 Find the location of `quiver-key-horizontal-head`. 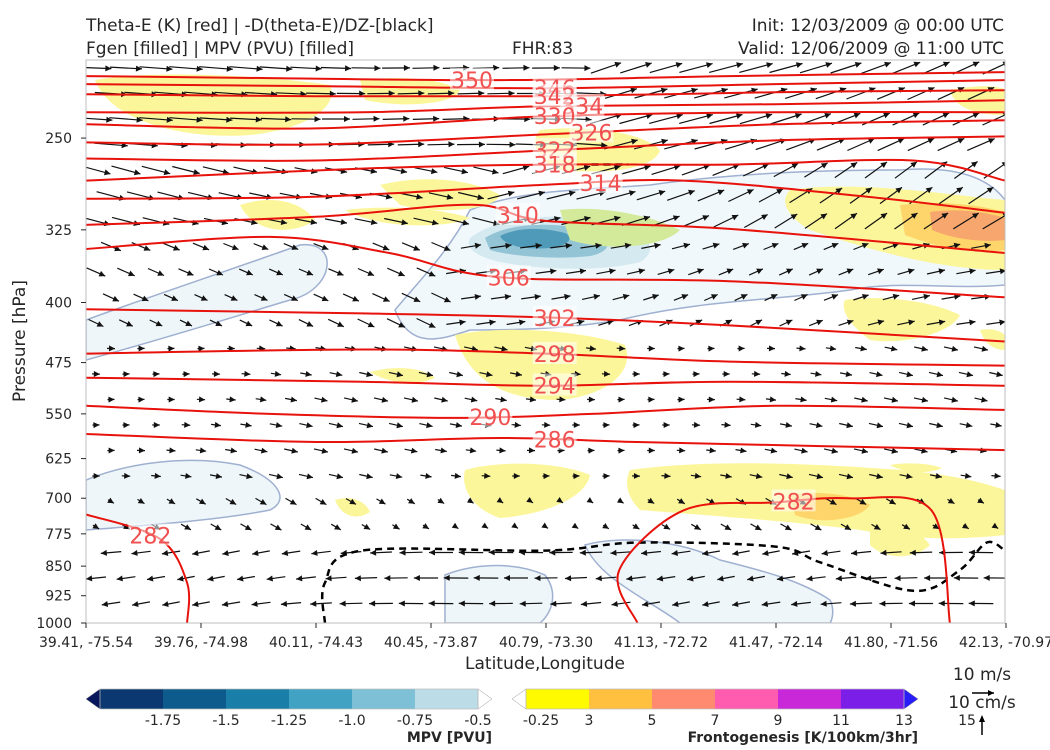

quiver-key-horizontal-head is located at coordinates (991, 693).